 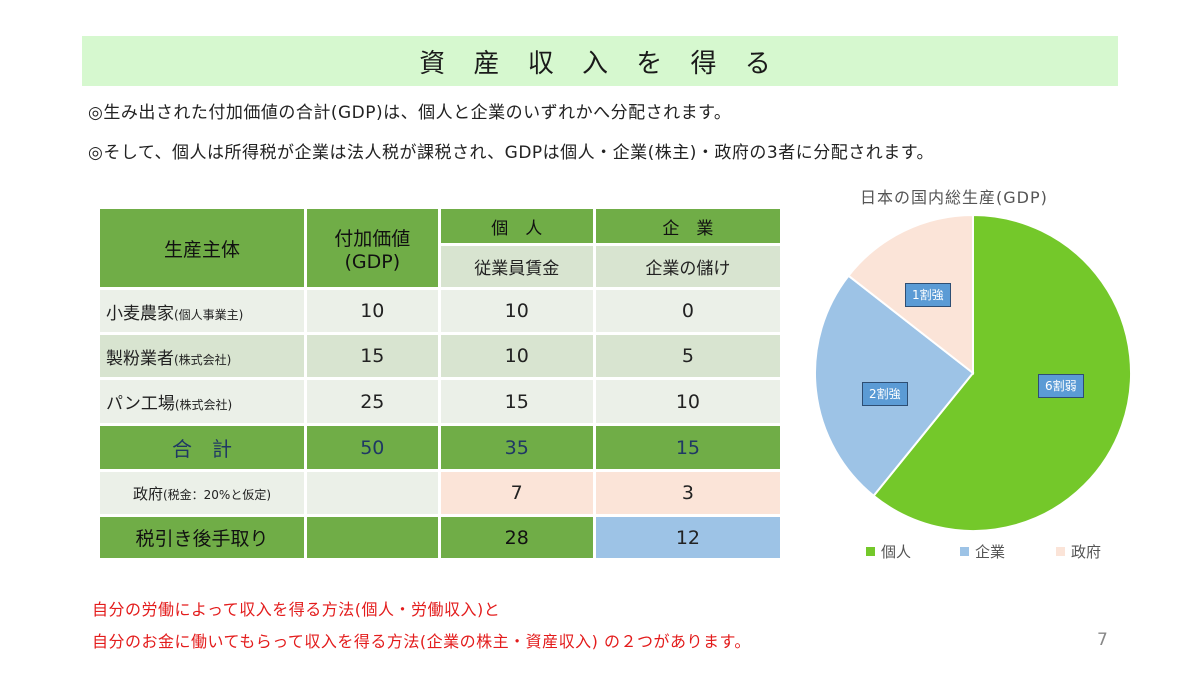 I want to click on header-value-added: 付加価値 (GDP), so click(x=372, y=248).